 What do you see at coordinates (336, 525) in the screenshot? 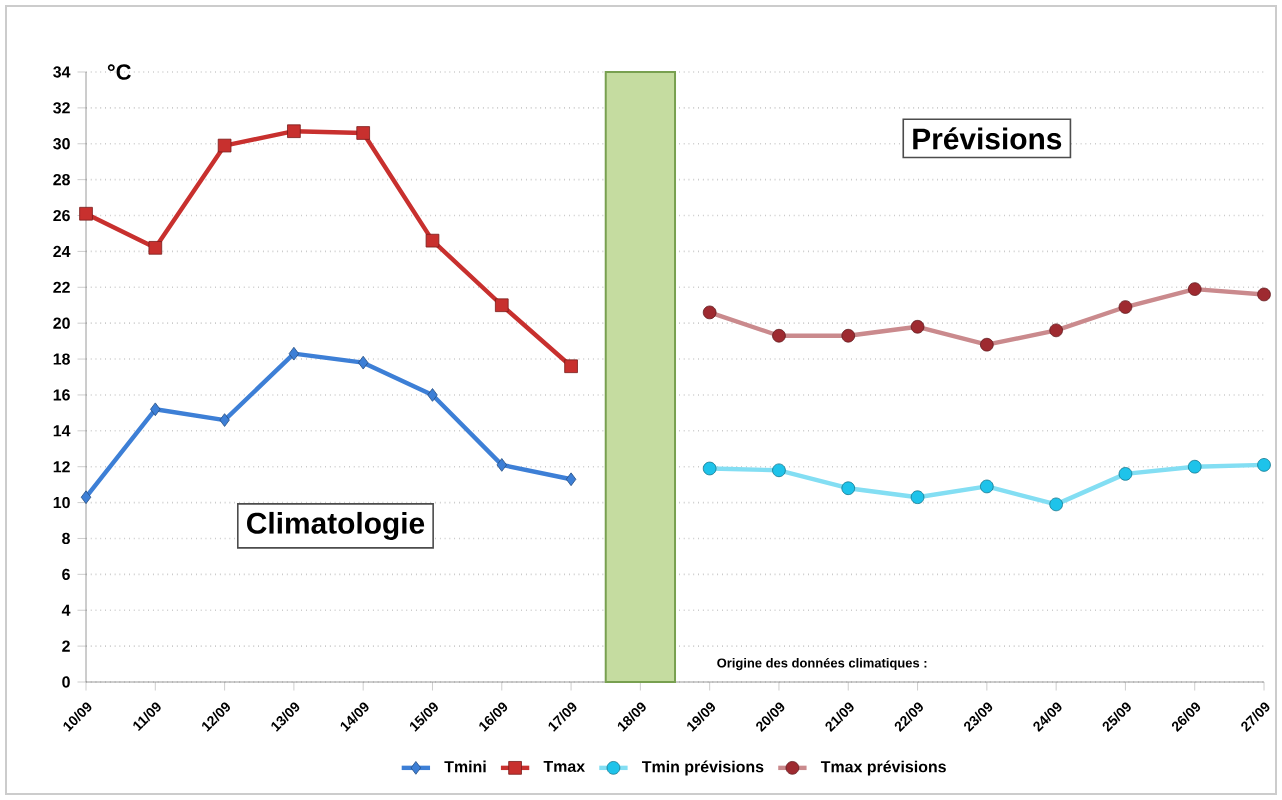
I see `annotation: Climatologie` at bounding box center [336, 525].